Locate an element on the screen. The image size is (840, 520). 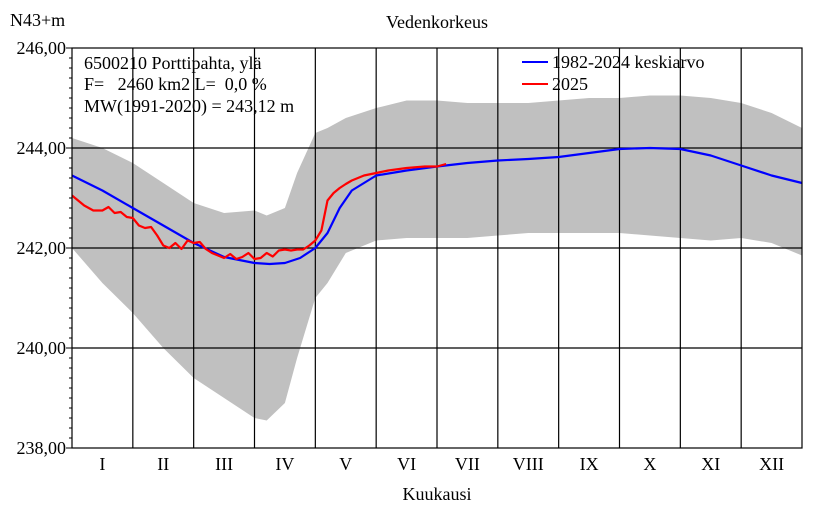
month-label: VIII is located at coordinates (528, 464).